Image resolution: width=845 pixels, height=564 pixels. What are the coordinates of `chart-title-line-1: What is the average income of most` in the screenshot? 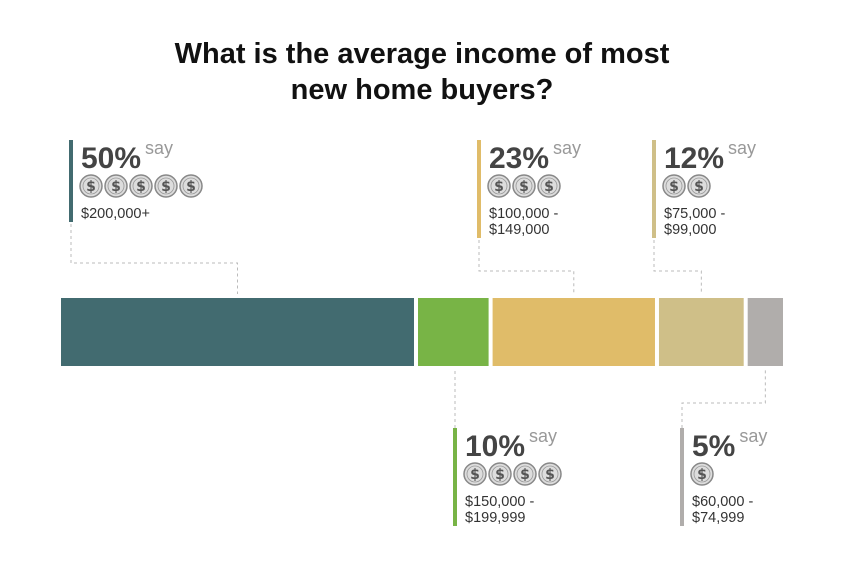 It's located at (422, 54).